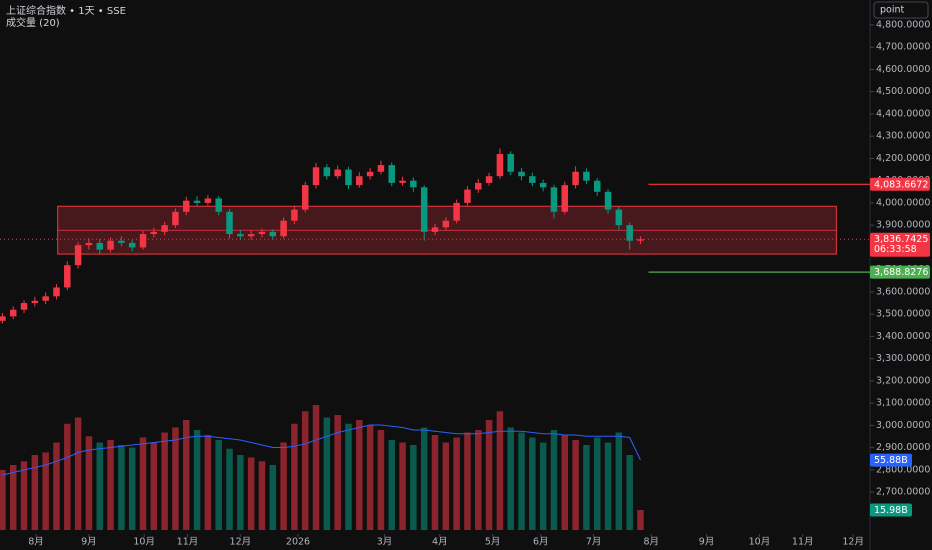  I want to click on y-tick-label: 3,300.0000, so click(903, 358).